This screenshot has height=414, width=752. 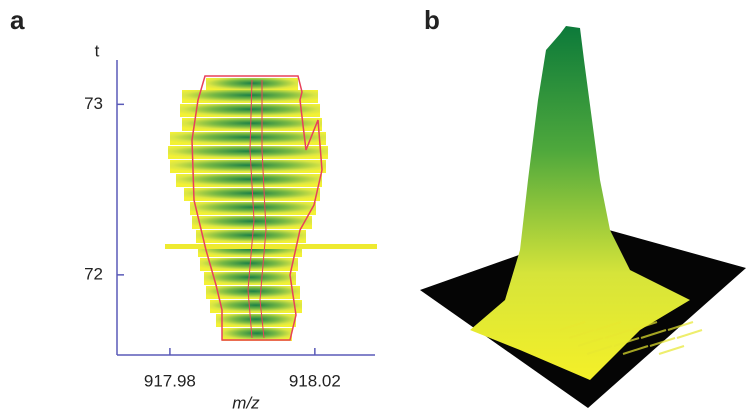 What do you see at coordinates (97, 50) in the screenshot?
I see `y-axis-label: t` at bounding box center [97, 50].